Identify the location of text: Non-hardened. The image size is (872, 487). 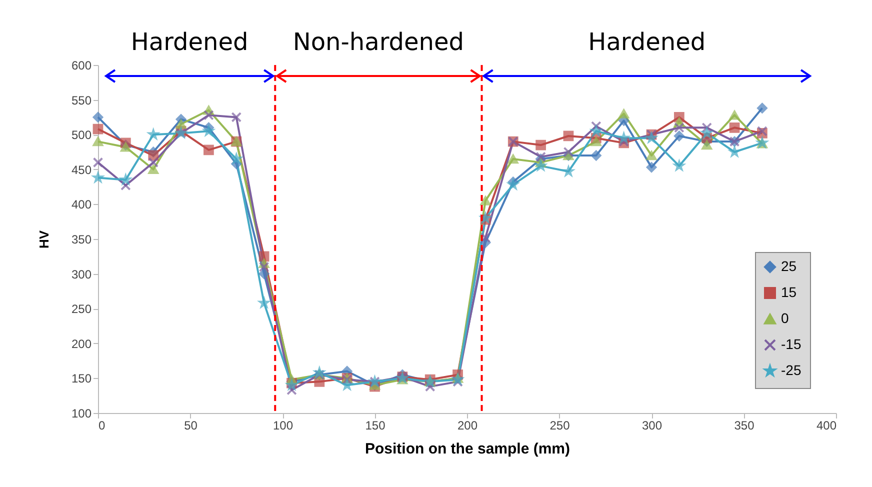
(378, 42).